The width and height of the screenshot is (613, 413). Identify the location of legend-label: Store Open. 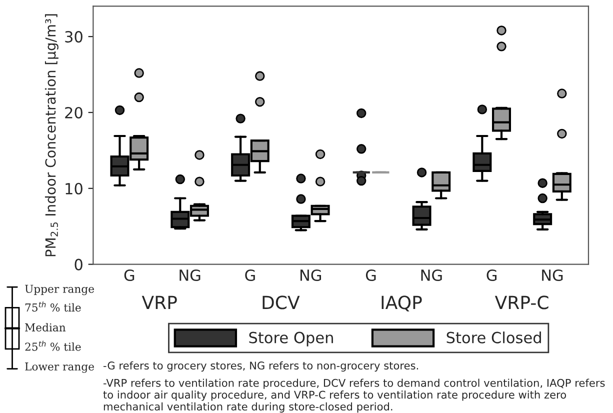
(291, 339).